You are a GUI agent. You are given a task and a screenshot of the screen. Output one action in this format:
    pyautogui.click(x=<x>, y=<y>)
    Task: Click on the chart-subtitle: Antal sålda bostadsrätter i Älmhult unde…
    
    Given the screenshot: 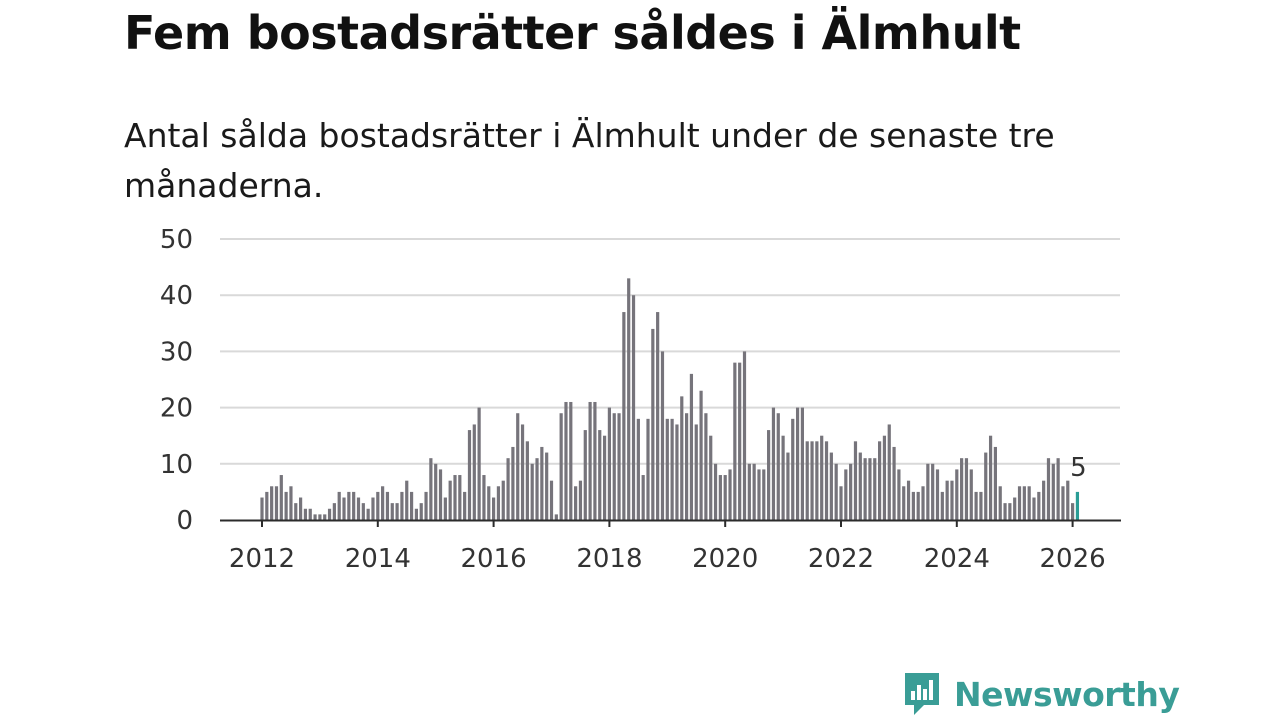 What is the action you would take?
    pyautogui.click(x=589, y=160)
    